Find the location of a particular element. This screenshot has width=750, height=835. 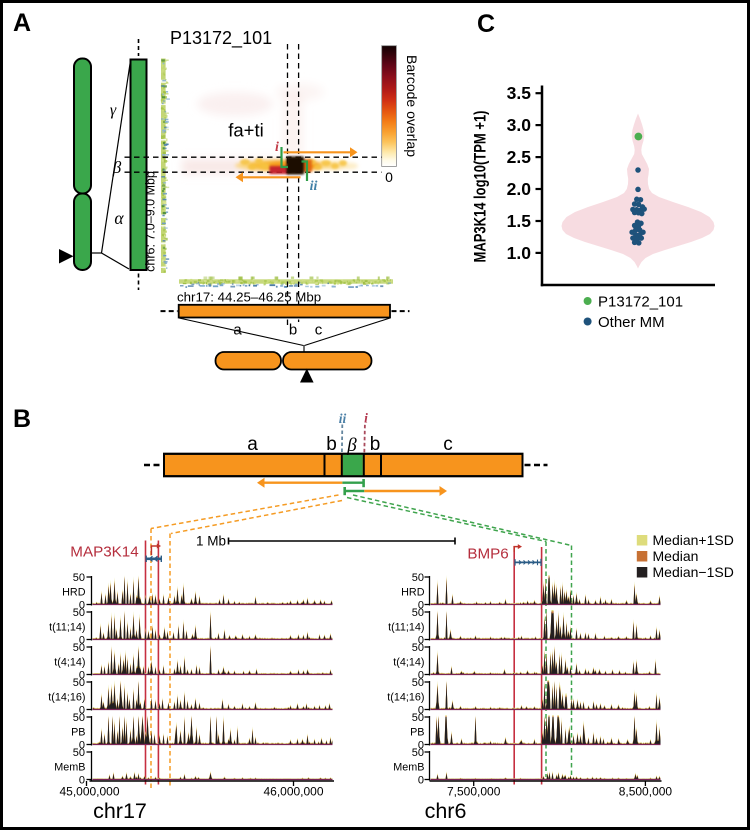

svg-text: Barcode overlap is located at coordinates (412, 106).